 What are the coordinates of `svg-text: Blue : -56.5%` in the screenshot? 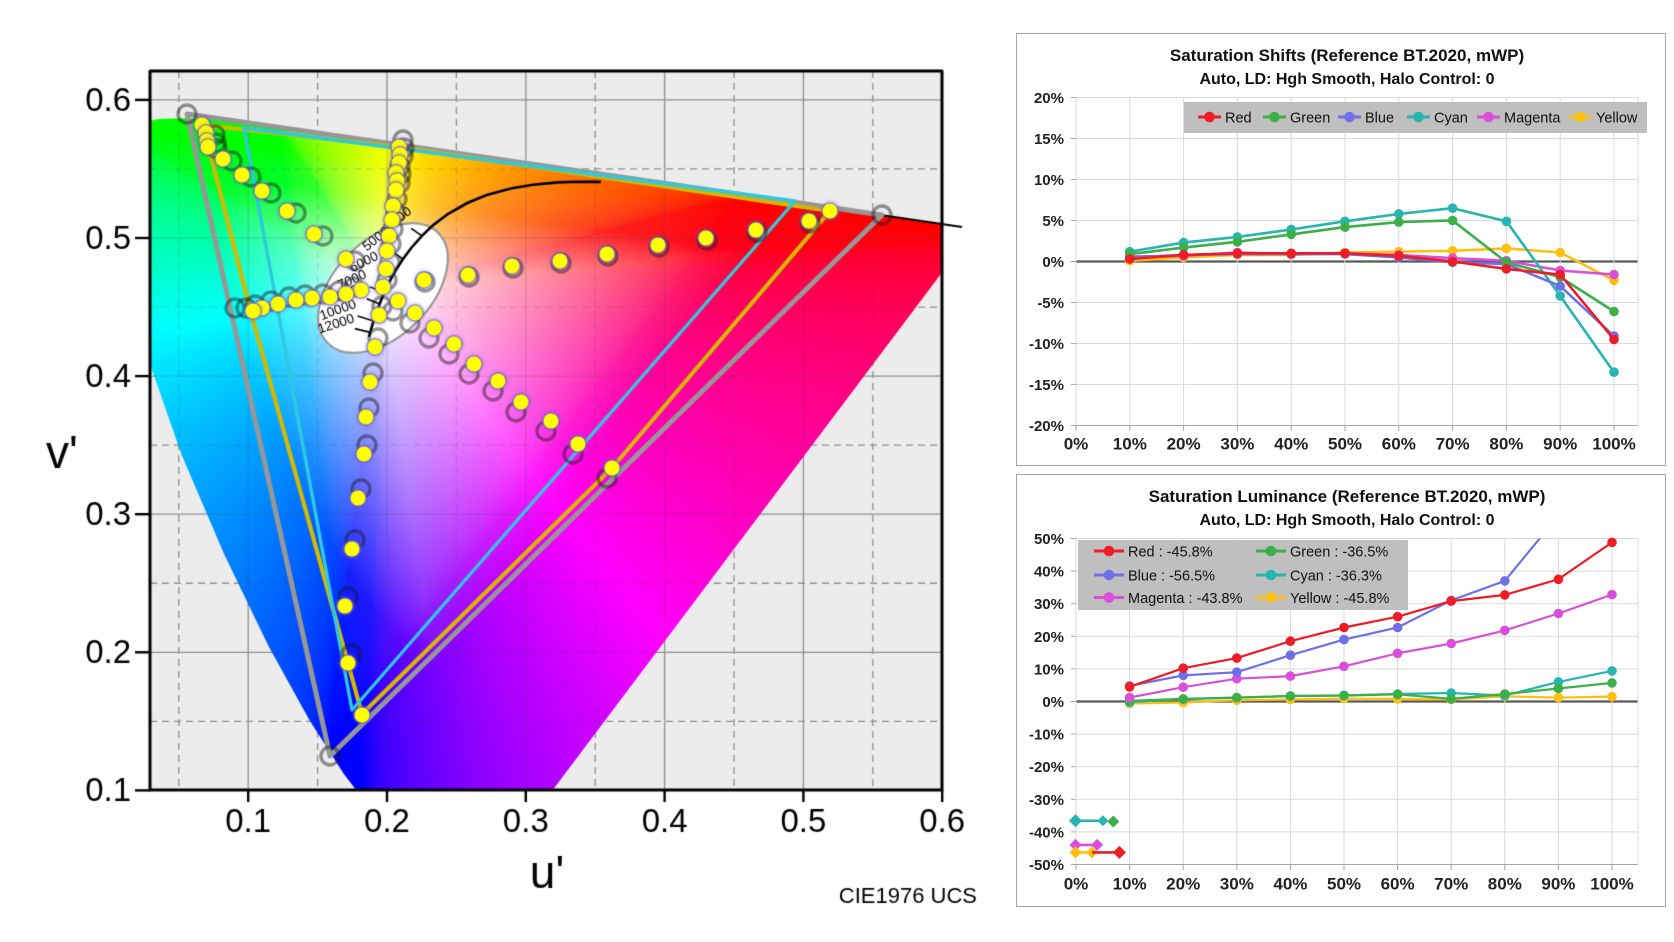 It's located at (1171, 577).